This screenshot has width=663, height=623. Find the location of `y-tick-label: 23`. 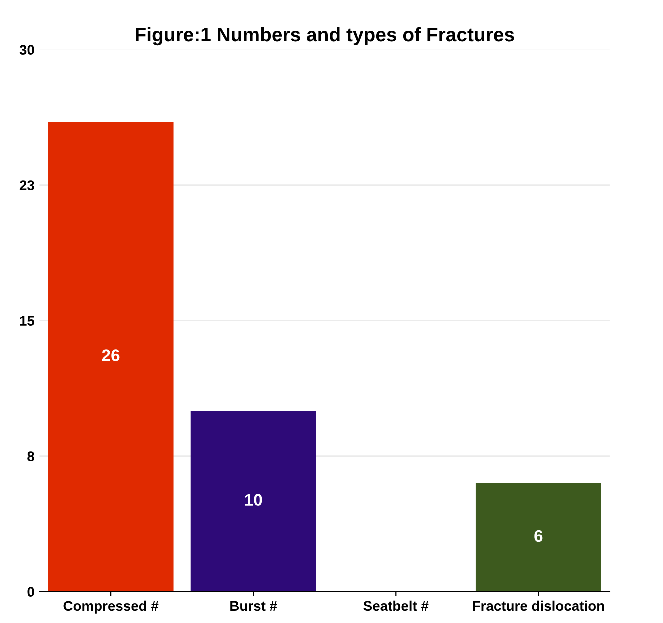

y-tick-label: 23 is located at coordinates (27, 185).